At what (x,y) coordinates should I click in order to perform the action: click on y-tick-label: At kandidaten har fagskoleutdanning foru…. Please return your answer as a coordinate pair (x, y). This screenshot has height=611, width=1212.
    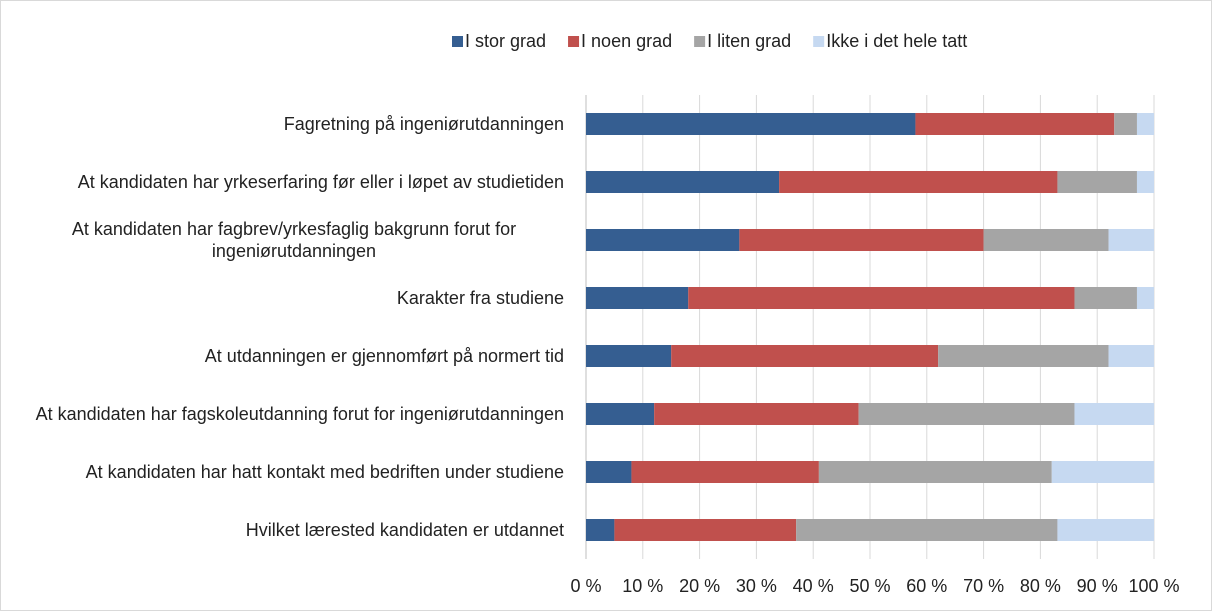
    Looking at the image, I should click on (294, 414).